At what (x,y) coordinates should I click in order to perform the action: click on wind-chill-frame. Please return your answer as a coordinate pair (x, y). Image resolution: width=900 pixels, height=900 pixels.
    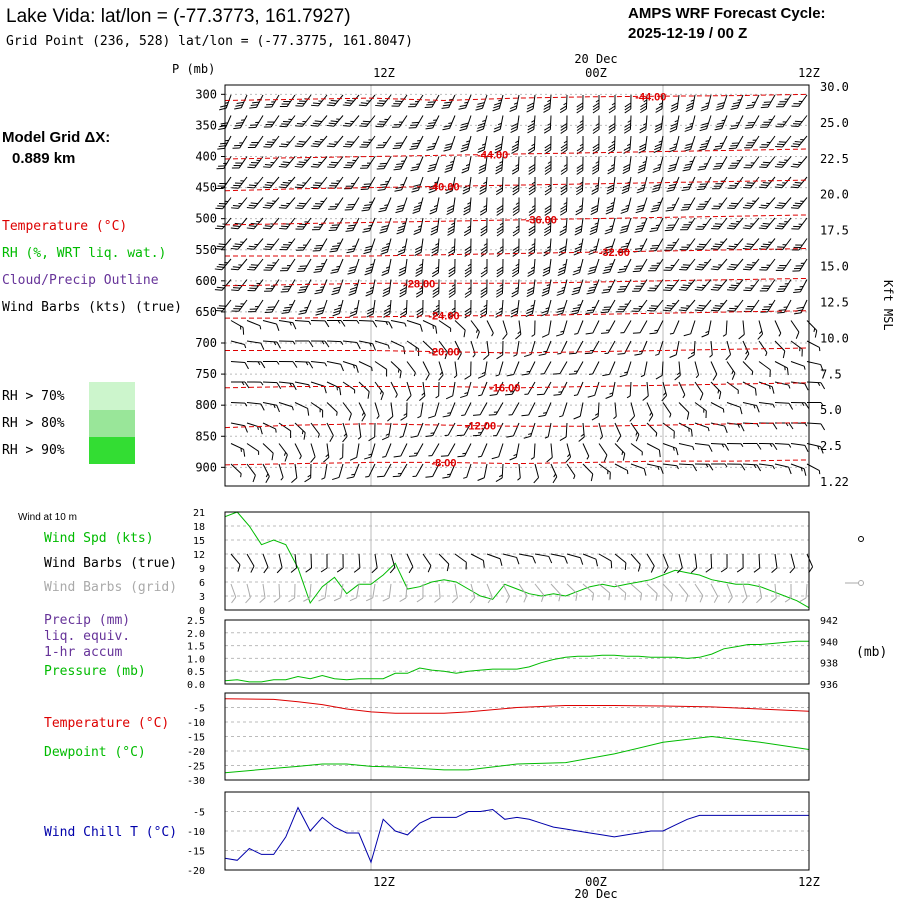
    Looking at the image, I should click on (517, 831).